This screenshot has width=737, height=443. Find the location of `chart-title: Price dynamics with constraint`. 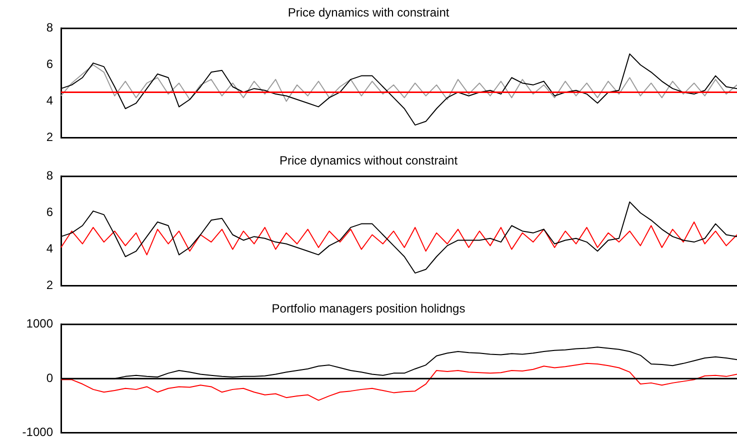

chart-title: Price dynamics with constraint is located at coordinates (369, 13).